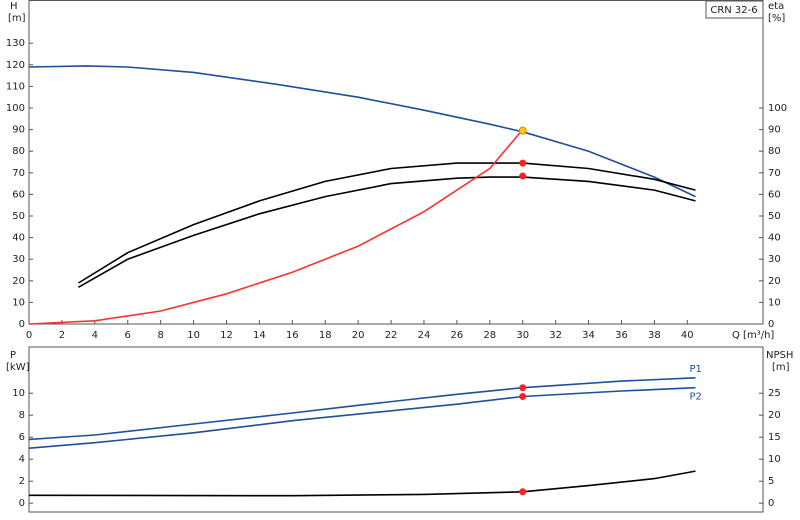  Describe the element at coordinates (776, 18) in the screenshot. I see `y2-unit: [%]` at that location.